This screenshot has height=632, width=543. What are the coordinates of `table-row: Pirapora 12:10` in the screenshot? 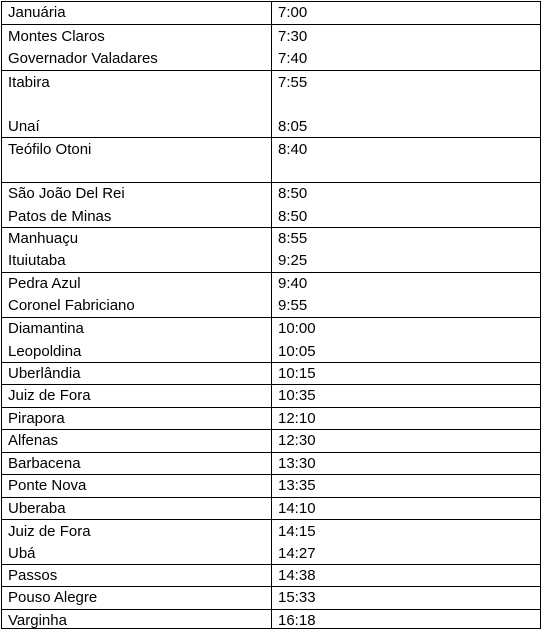 It's located at (271, 419).